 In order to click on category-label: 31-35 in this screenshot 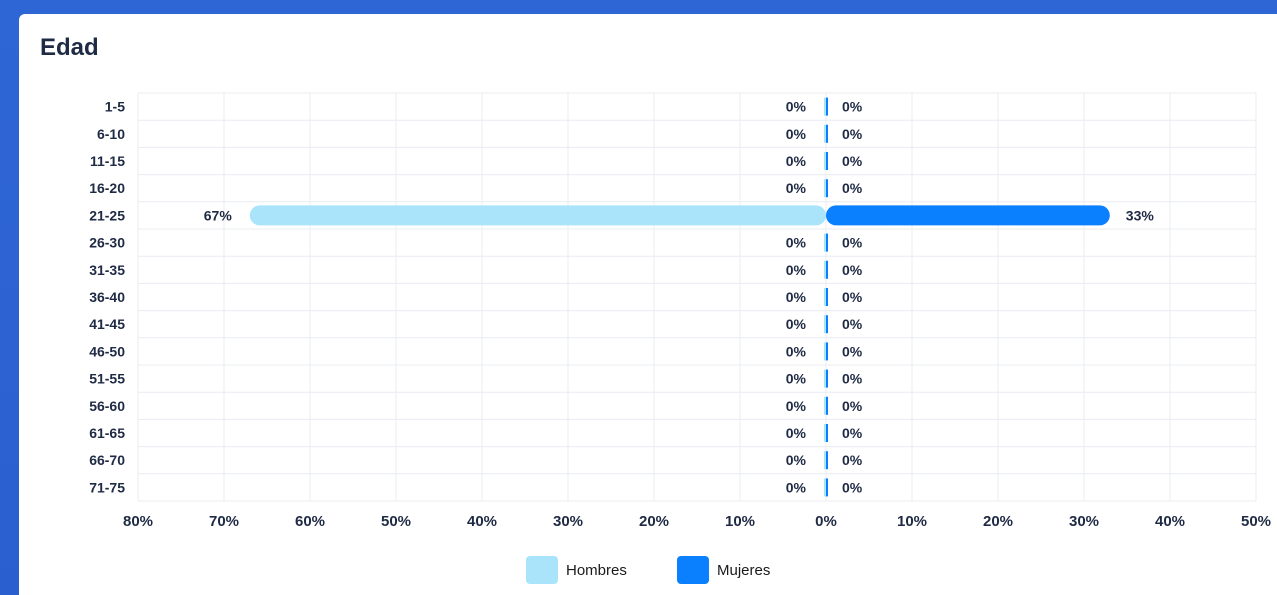, I will do `click(107, 270)`.